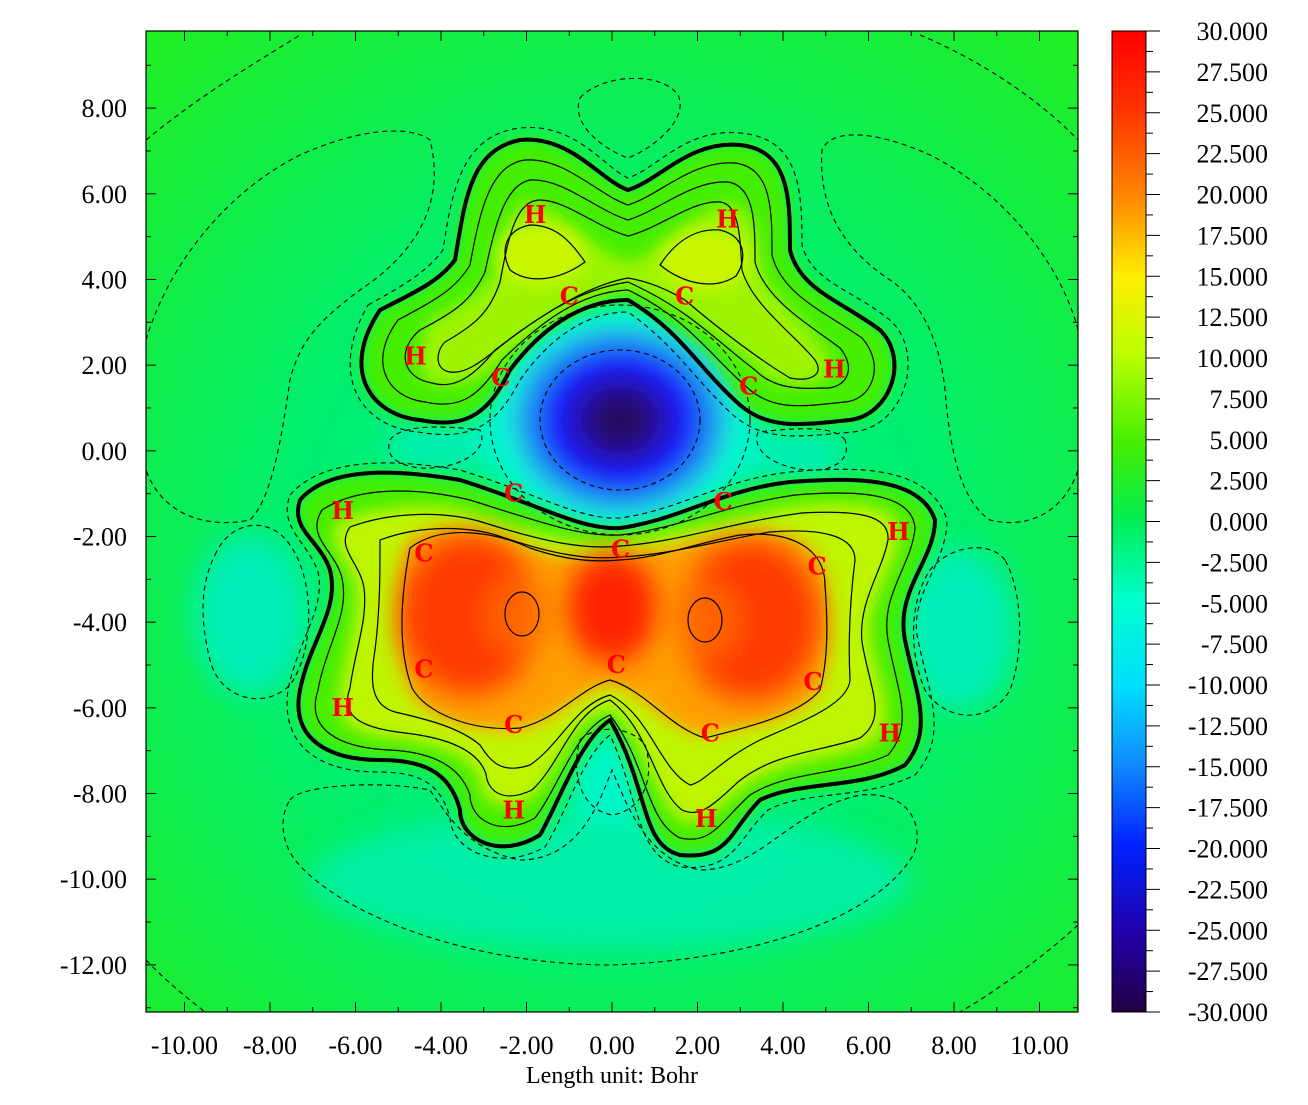 The width and height of the screenshot is (1308, 1105). Describe the element at coordinates (270, 1045) in the screenshot. I see `x-tick-label: -8.00` at that location.